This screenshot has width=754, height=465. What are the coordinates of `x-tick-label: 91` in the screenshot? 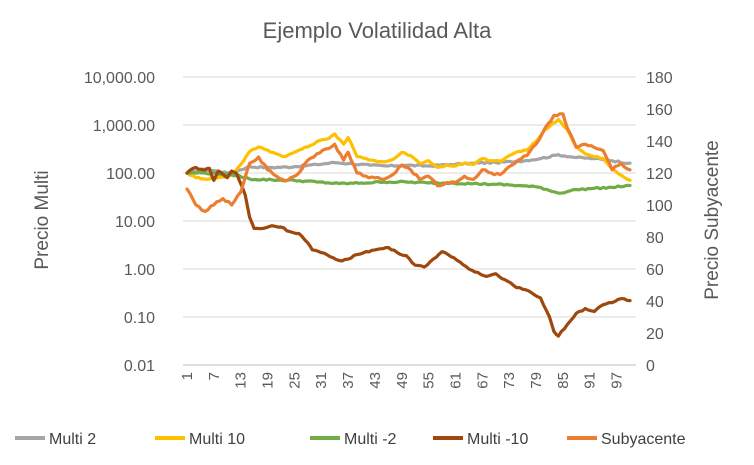 It's located at (590, 380).